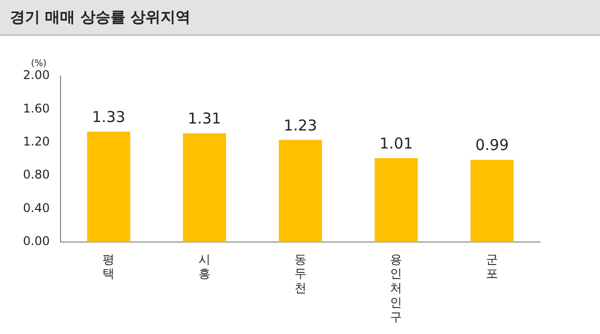  Describe the element at coordinates (36, 241) in the screenshot. I see `y-tick-label: 0.00` at that location.